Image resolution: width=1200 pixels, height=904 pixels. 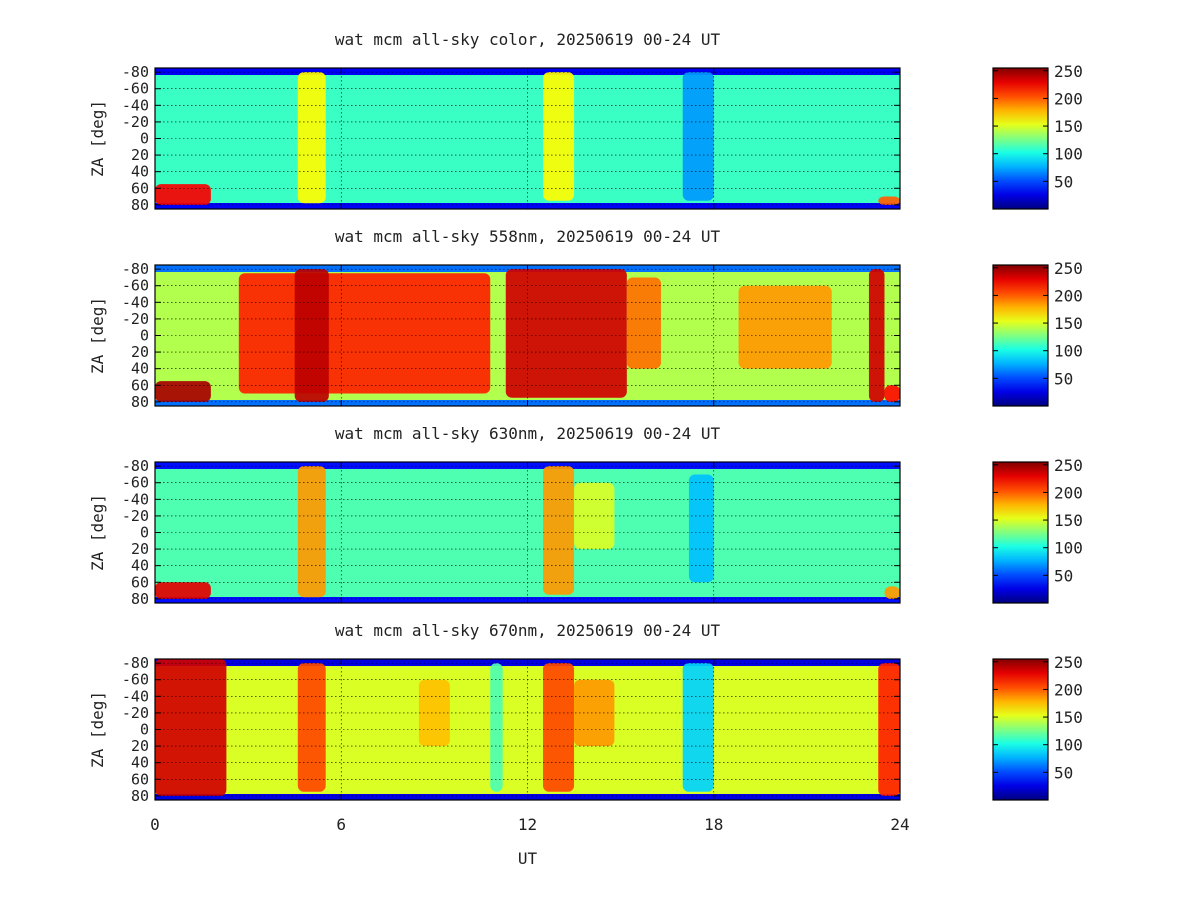 What do you see at coordinates (713, 824) in the screenshot?
I see `x-tick-label: 18` at bounding box center [713, 824].